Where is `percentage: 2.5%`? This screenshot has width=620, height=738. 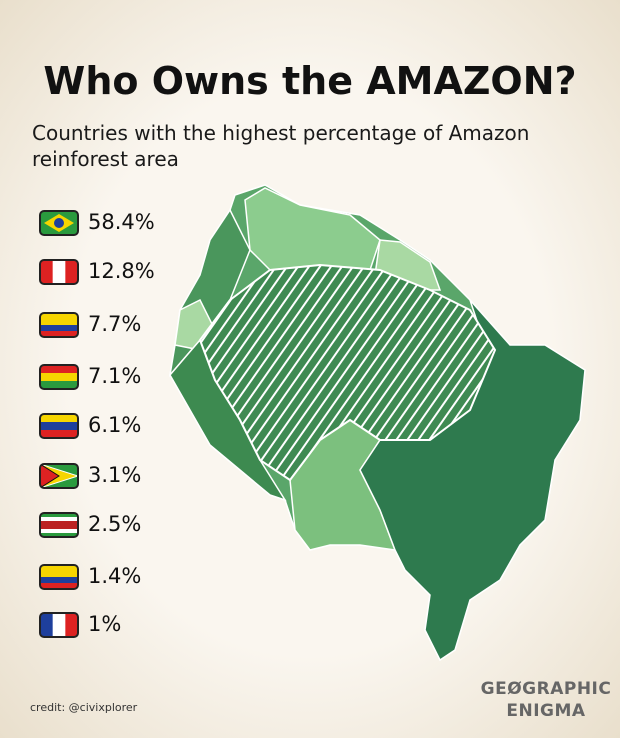 percentage: 2.5% is located at coordinates (114, 524).